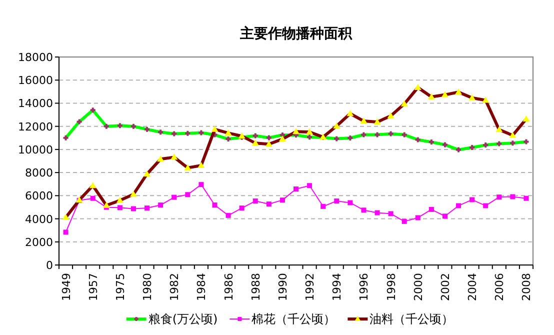 This screenshot has height=335, width=554. I want to click on y-tick-label: 16000, so click(35, 81).